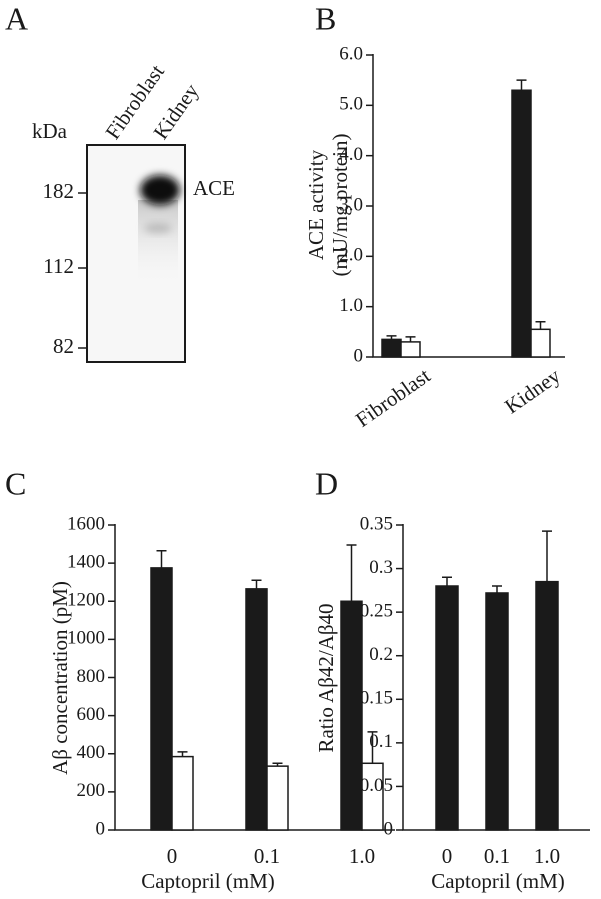 This screenshot has height=899, width=601. I want to click on blot-smear, so click(158, 245).